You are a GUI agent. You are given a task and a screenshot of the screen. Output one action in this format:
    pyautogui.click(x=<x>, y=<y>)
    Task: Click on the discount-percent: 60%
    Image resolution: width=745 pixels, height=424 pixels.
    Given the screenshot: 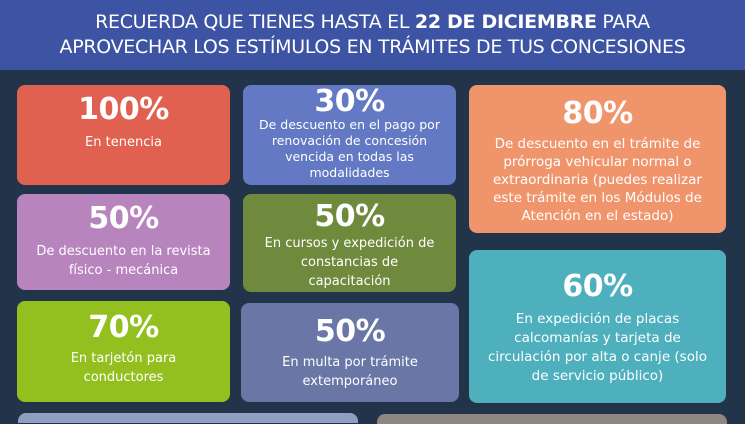 What is the action you would take?
    pyautogui.click(x=597, y=286)
    